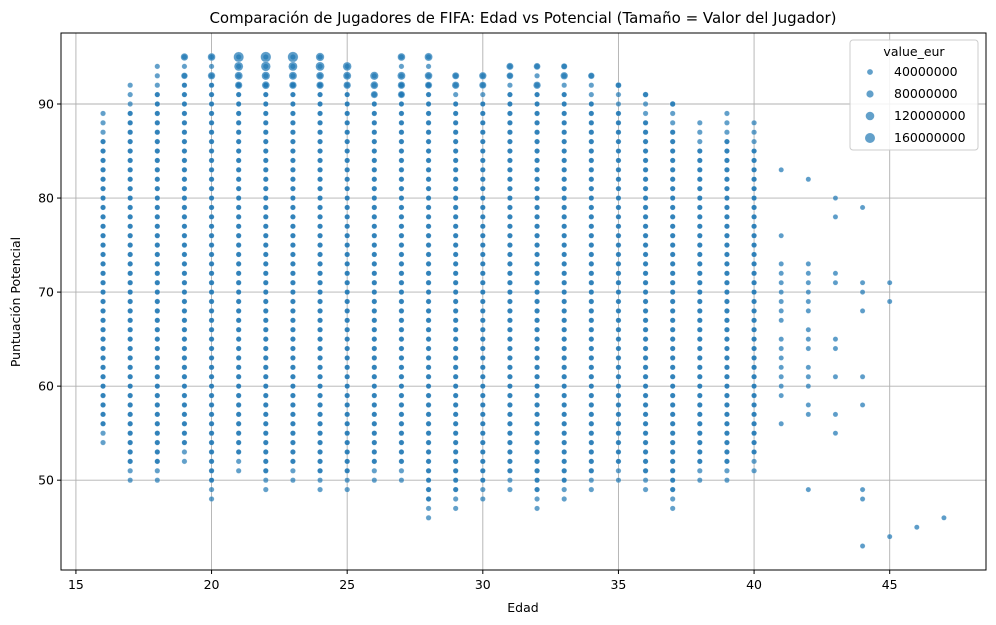  I want to click on x-axis-ticks: 15 20 25 30 35 40 45, so click(483, 581).